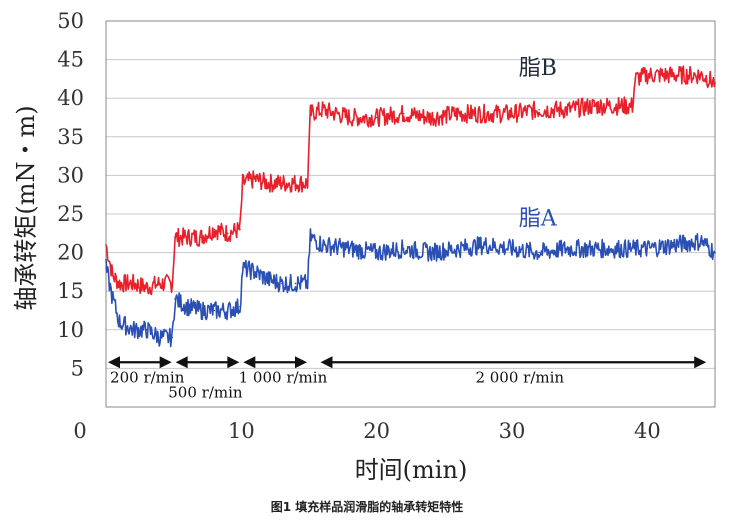 The height and width of the screenshot is (530, 734). I want to click on speed-range-arrow: 1 000 r/min, so click(283, 371).